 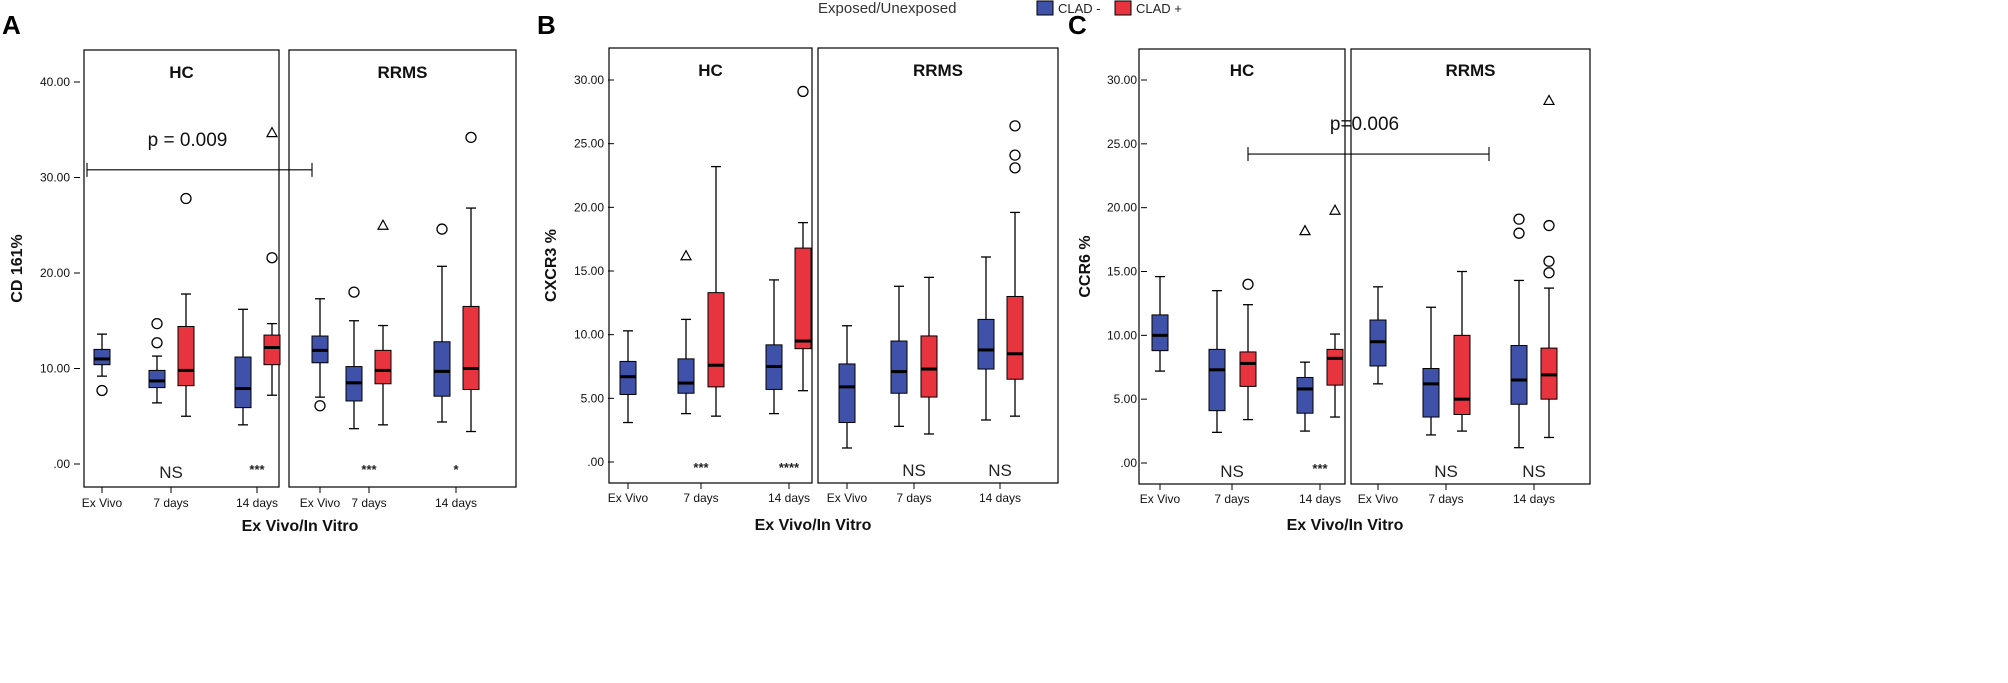 What do you see at coordinates (887, 8) in the screenshot?
I see `legend-title: Exposed/Unexposed` at bounding box center [887, 8].